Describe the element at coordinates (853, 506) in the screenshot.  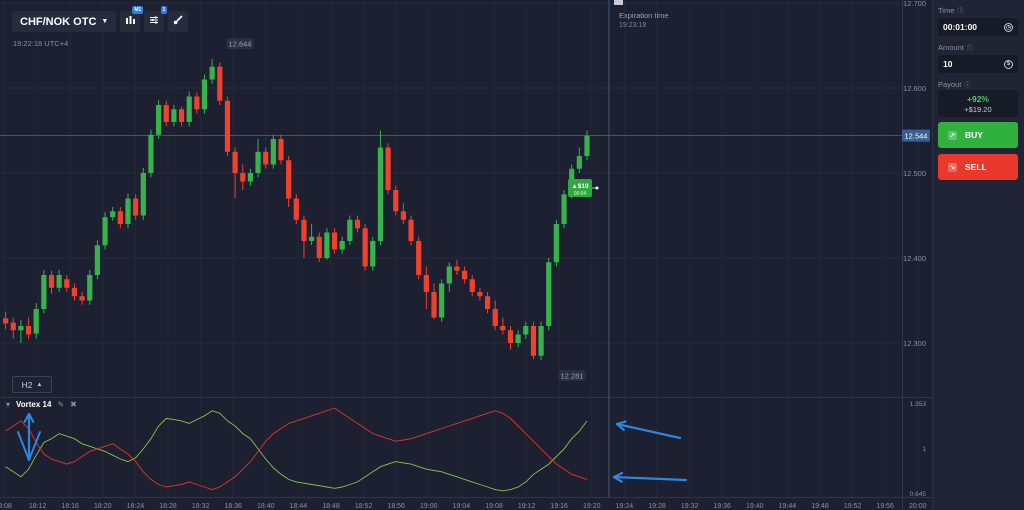
I see `time-axis-label: 19:52` at that location.